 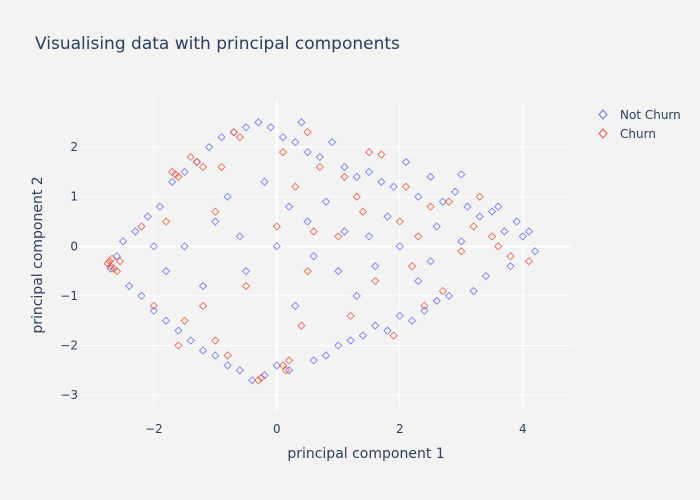 I want to click on legend-swatch-not-churn, so click(x=603, y=114).